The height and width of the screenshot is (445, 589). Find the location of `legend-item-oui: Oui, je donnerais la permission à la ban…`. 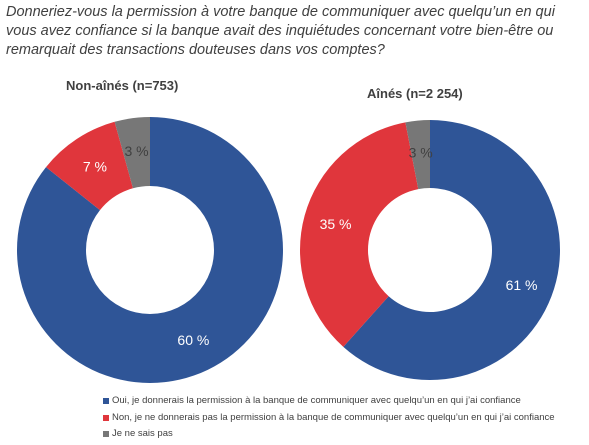

legend-item-oui: Oui, je donnerais la permission à la ban… is located at coordinates (329, 401).